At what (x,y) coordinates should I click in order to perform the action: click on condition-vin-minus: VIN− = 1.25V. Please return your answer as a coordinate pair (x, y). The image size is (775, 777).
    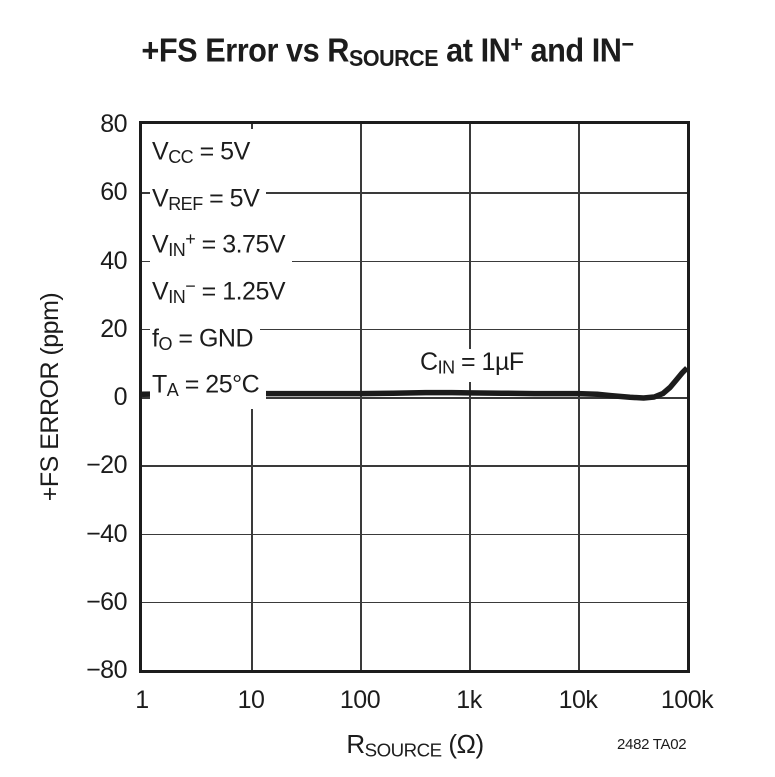
    Looking at the image, I should click on (221, 292).